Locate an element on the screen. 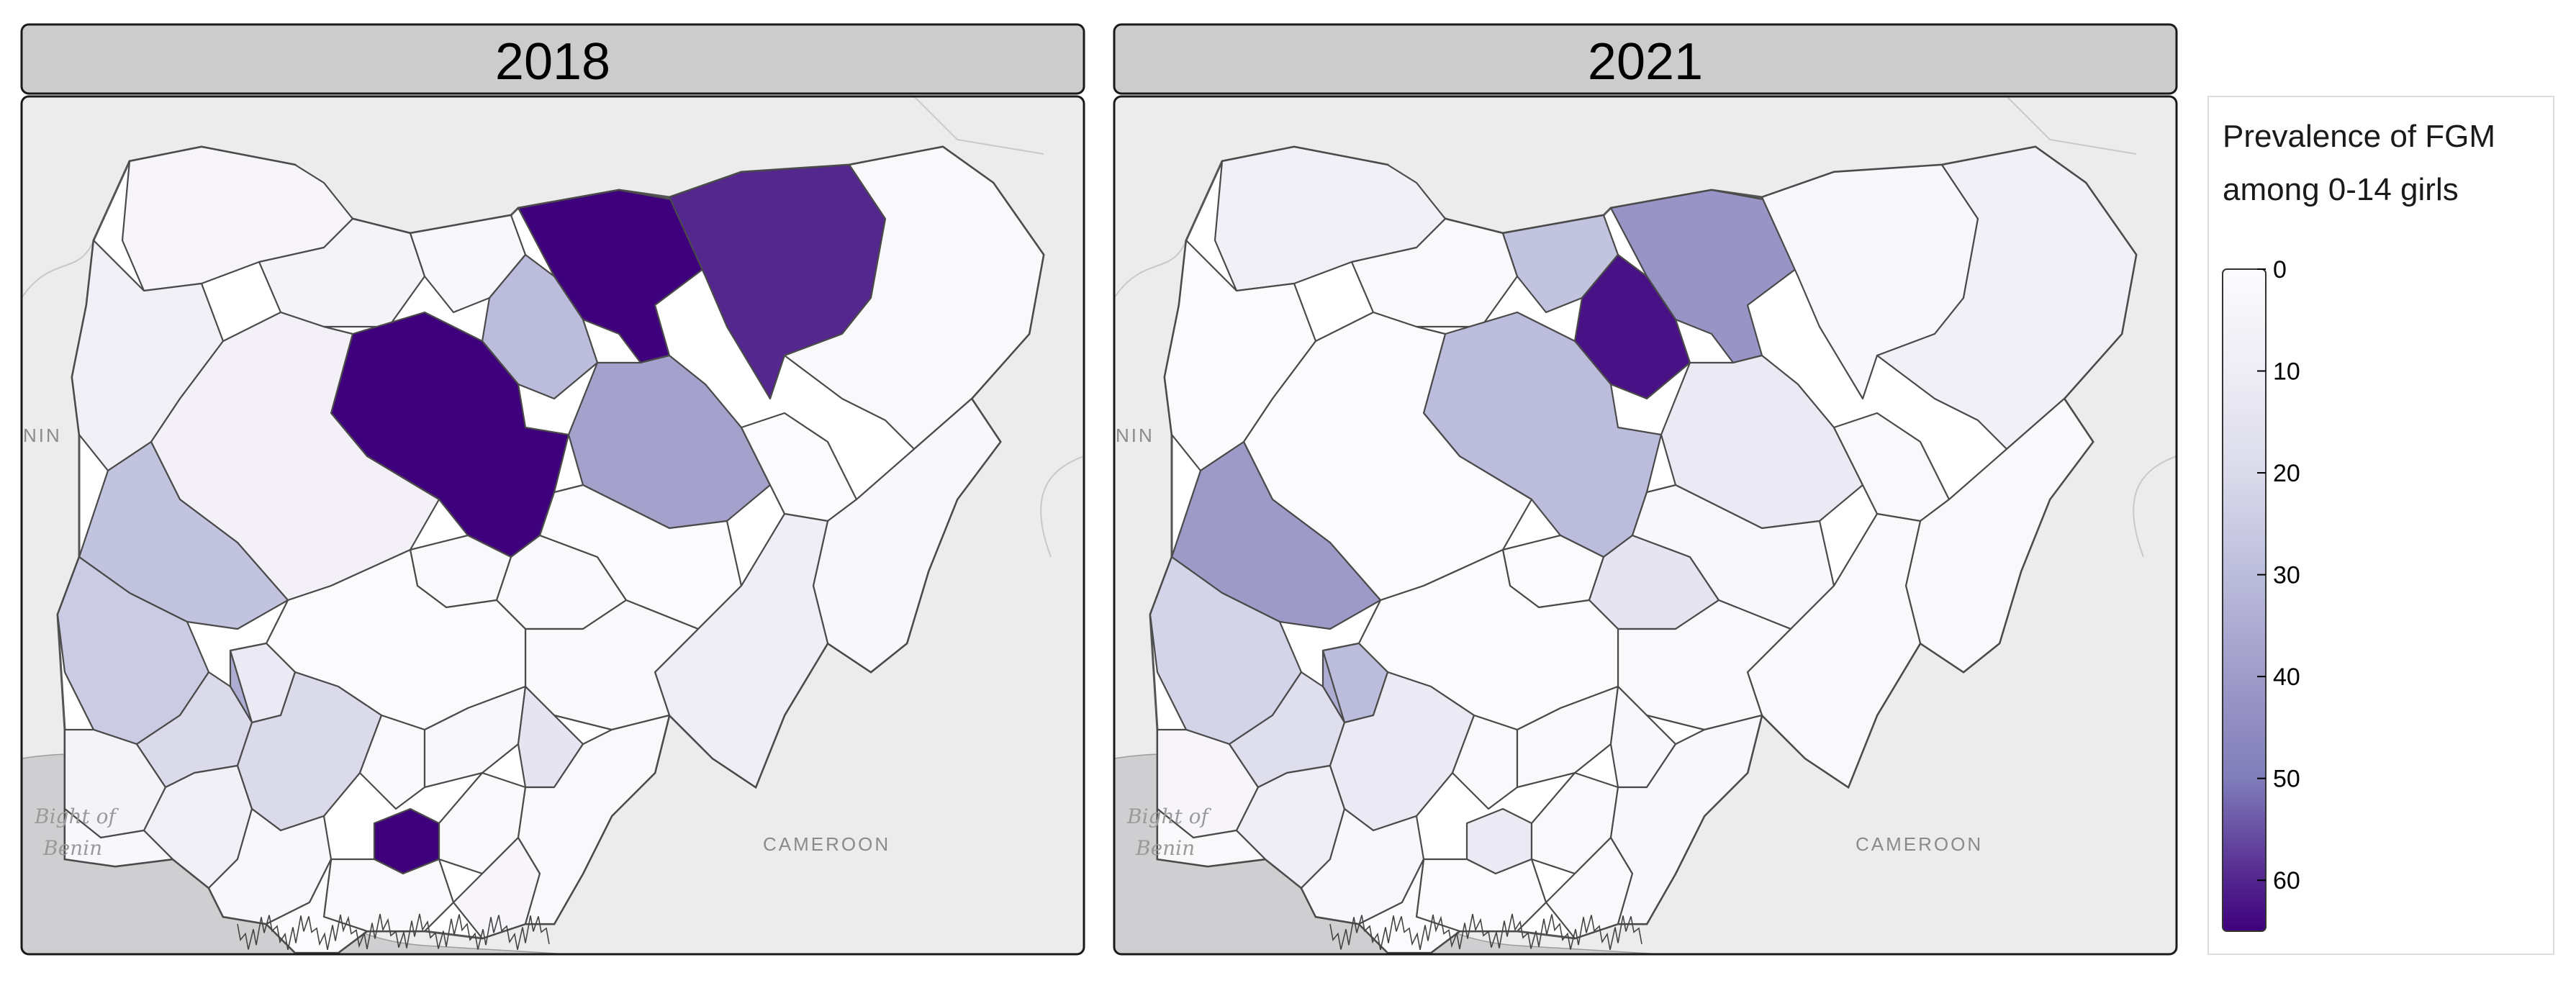 This screenshot has height=983, width=2576. water-label-line1-2021: Bight of is located at coordinates (1169, 816).